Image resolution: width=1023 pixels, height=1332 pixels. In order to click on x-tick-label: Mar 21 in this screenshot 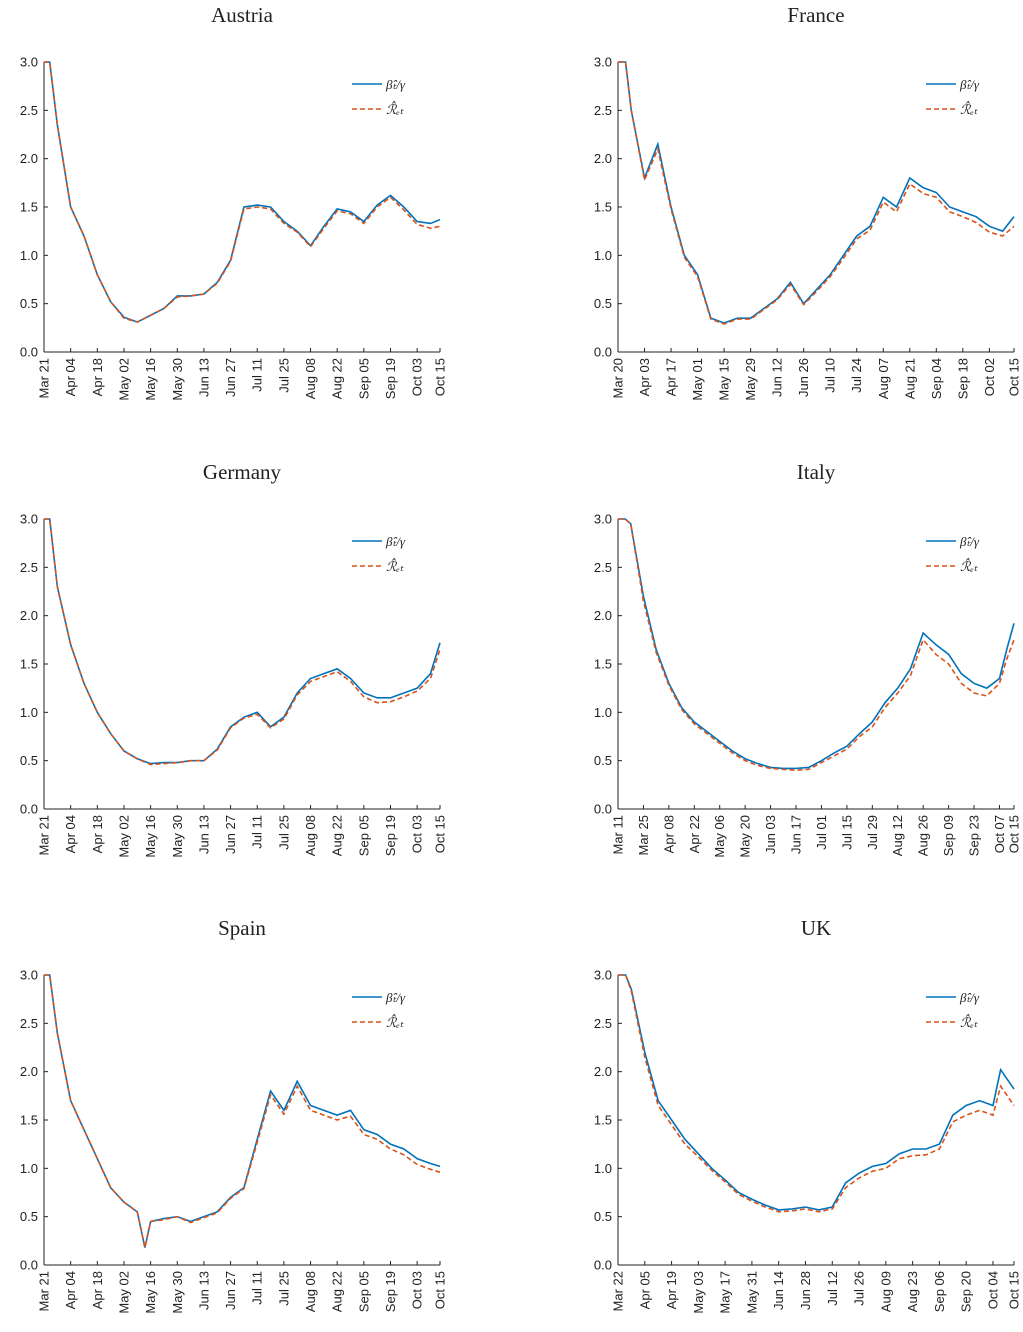, I will do `click(44, 378)`.